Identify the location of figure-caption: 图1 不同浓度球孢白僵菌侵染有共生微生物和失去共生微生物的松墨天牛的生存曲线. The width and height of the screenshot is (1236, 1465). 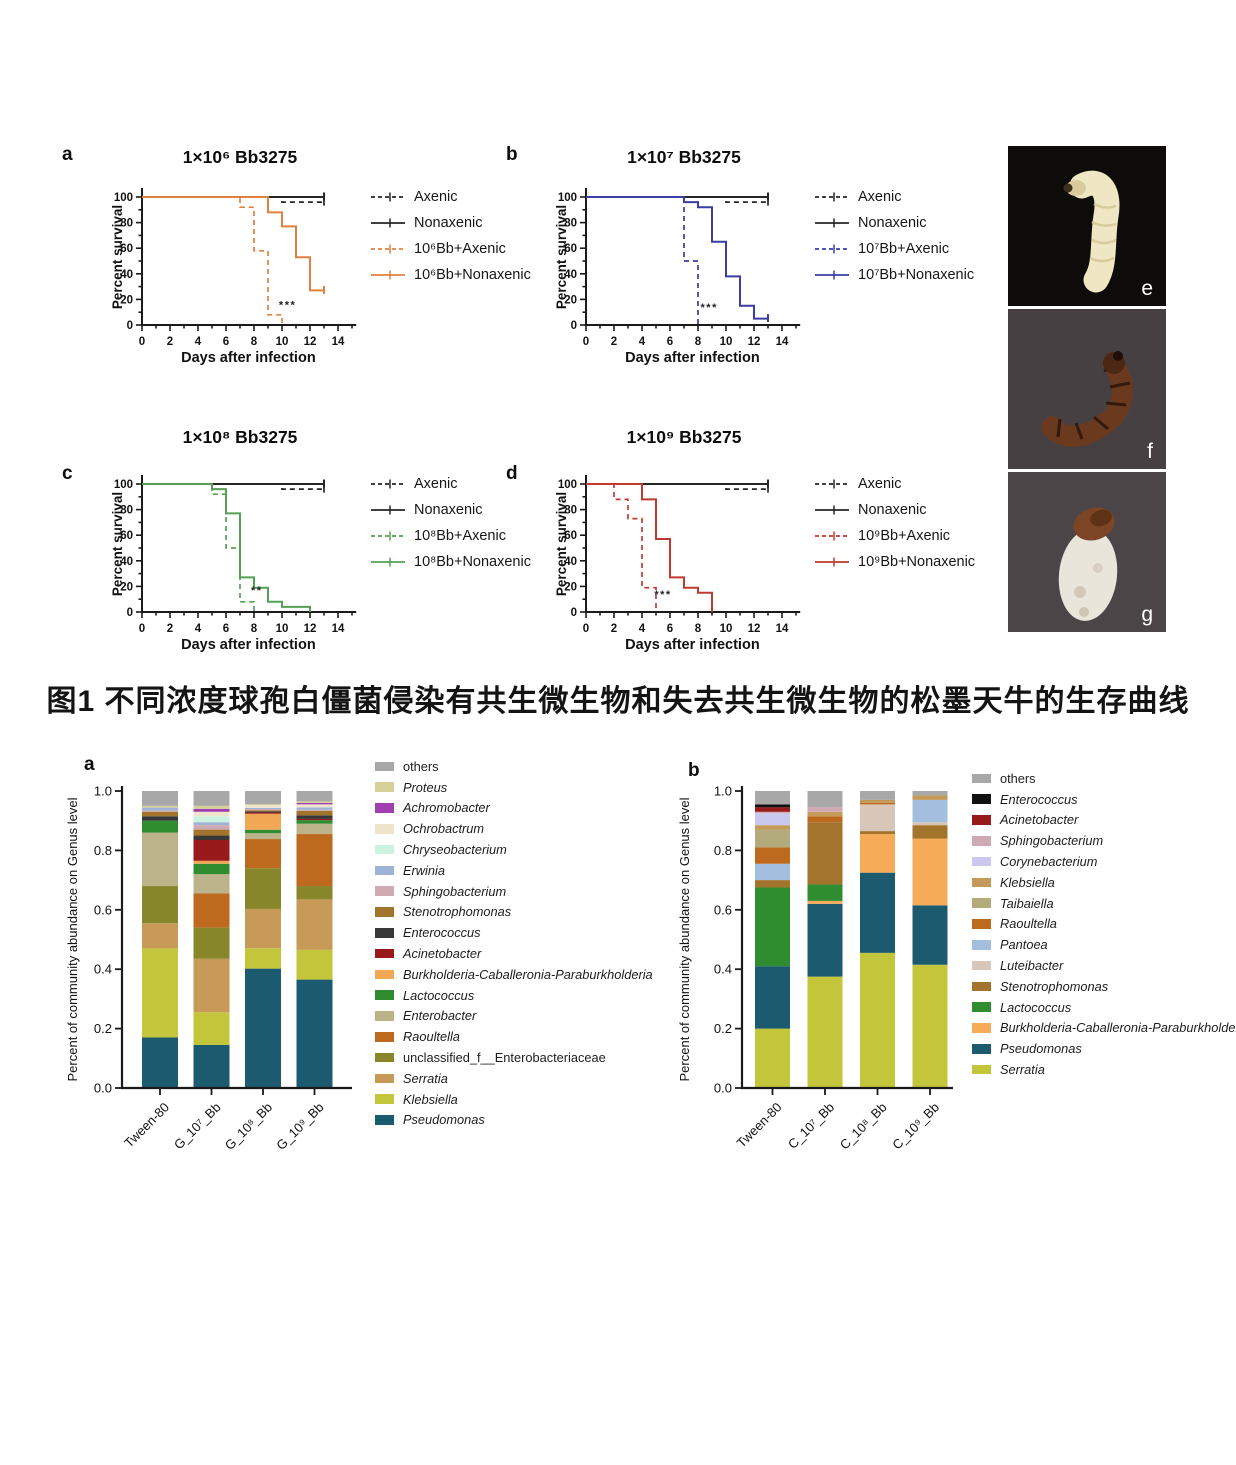
(618, 701).